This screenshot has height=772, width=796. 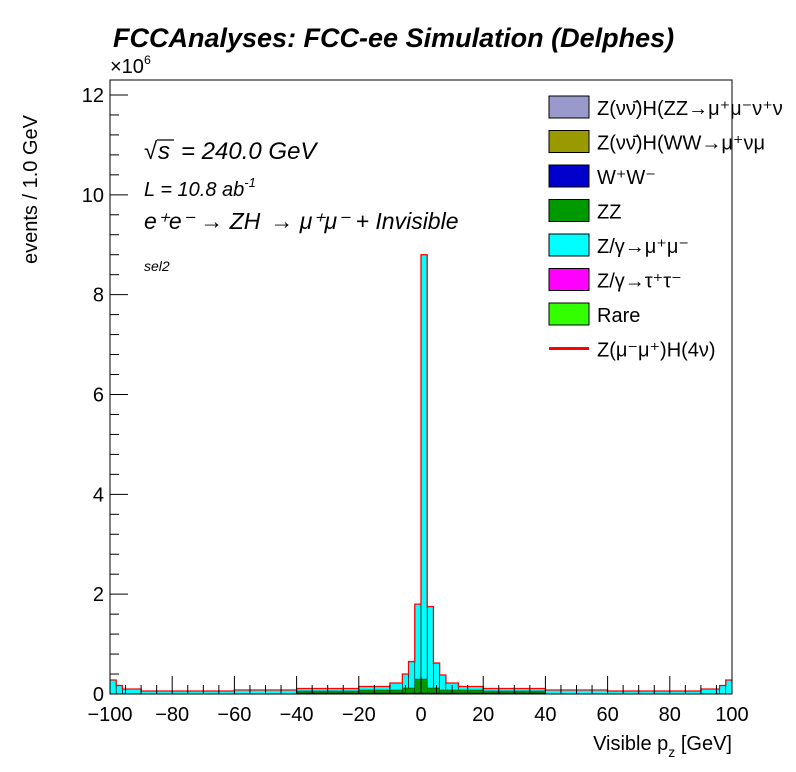 What do you see at coordinates (393, 38) in the screenshot?
I see `chart-title: FCCAnalyses: FCC-ee Simulation (Delphes)` at bounding box center [393, 38].